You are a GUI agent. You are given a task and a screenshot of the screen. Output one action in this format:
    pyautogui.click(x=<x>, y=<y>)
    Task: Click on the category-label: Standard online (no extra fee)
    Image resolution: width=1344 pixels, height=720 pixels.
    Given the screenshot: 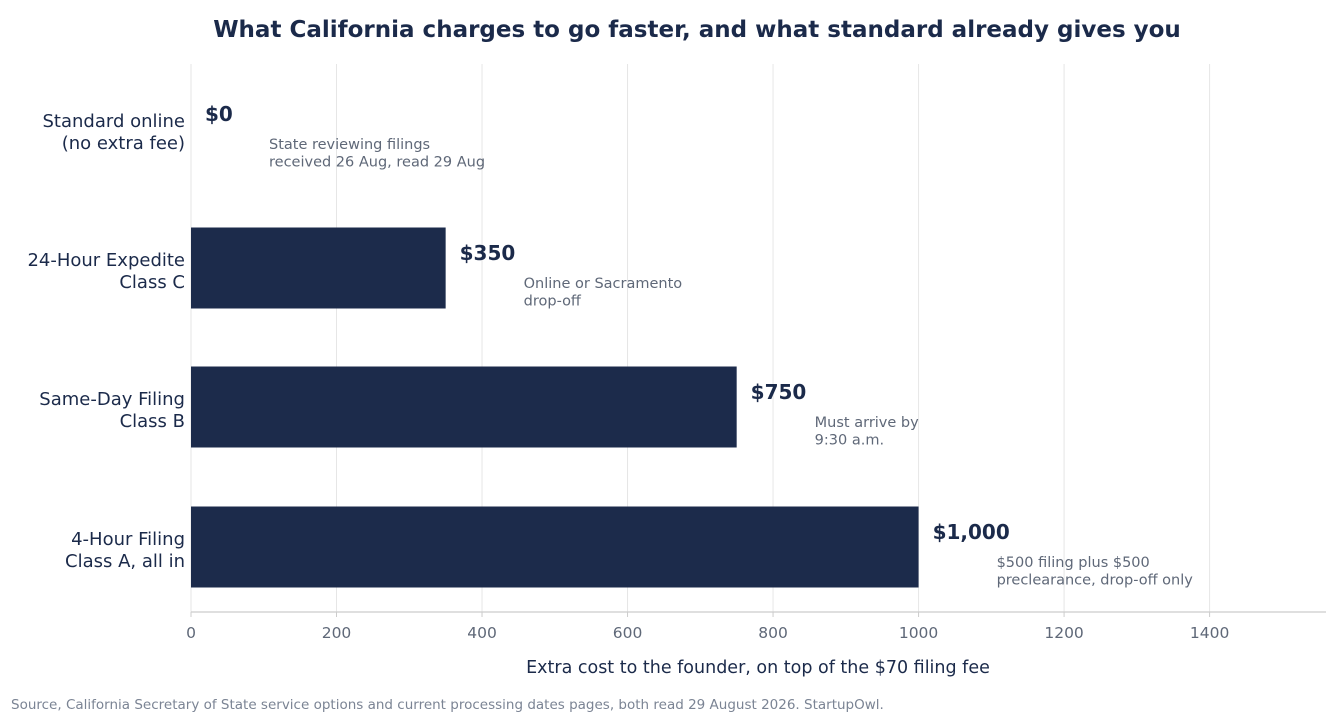 What is the action you would take?
    pyautogui.click(x=113, y=132)
    